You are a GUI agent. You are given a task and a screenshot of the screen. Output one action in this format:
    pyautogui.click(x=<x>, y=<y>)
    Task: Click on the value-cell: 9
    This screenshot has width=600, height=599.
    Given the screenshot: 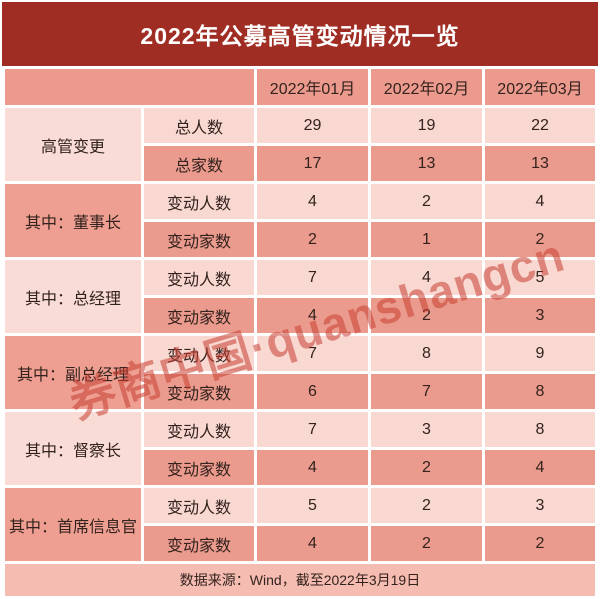 What is the action you would take?
    pyautogui.click(x=540, y=353)
    